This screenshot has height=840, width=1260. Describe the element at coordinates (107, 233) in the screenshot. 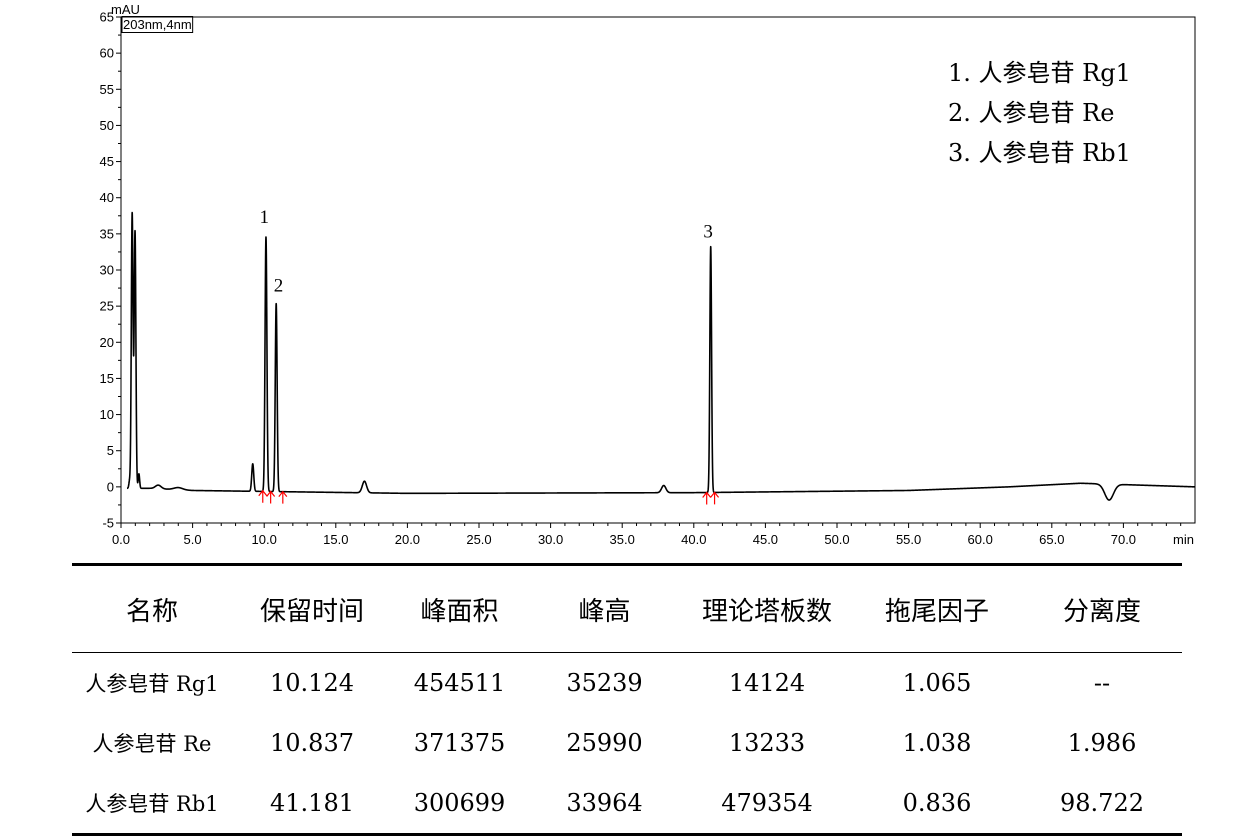

I see `y-tick-label: 35` at that location.